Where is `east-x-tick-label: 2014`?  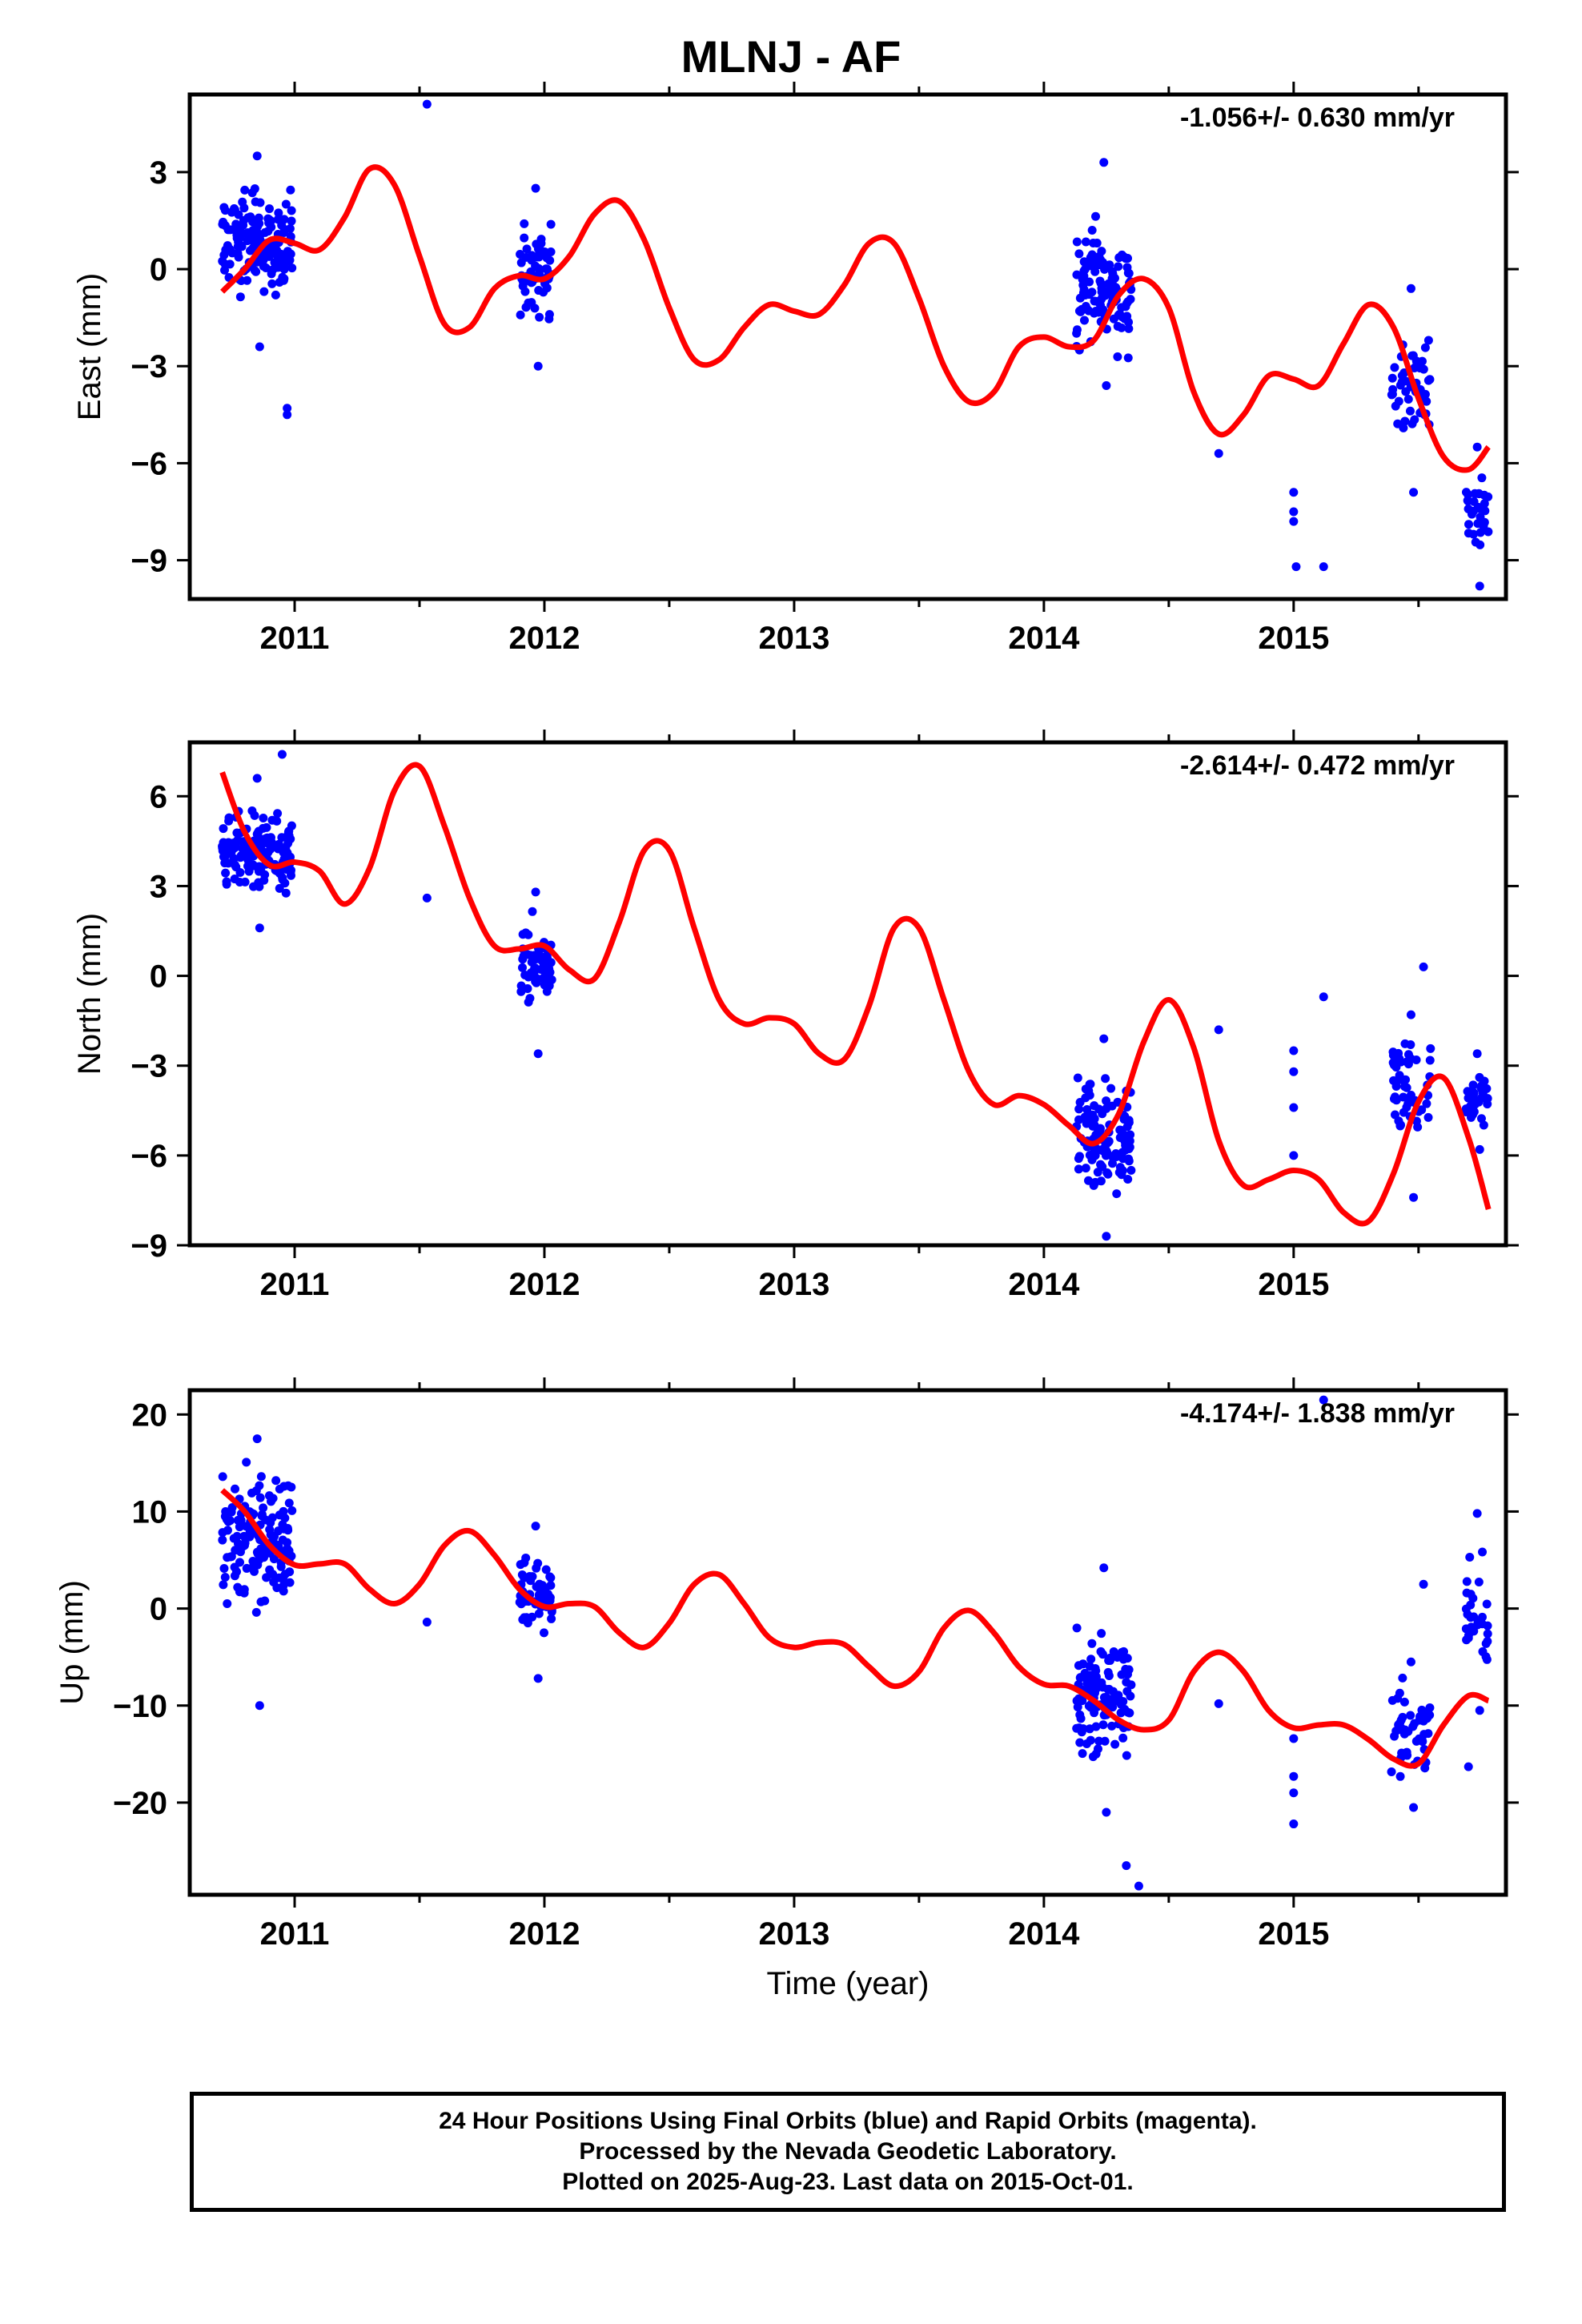
east-x-tick-label: 2014 is located at coordinates (1044, 638).